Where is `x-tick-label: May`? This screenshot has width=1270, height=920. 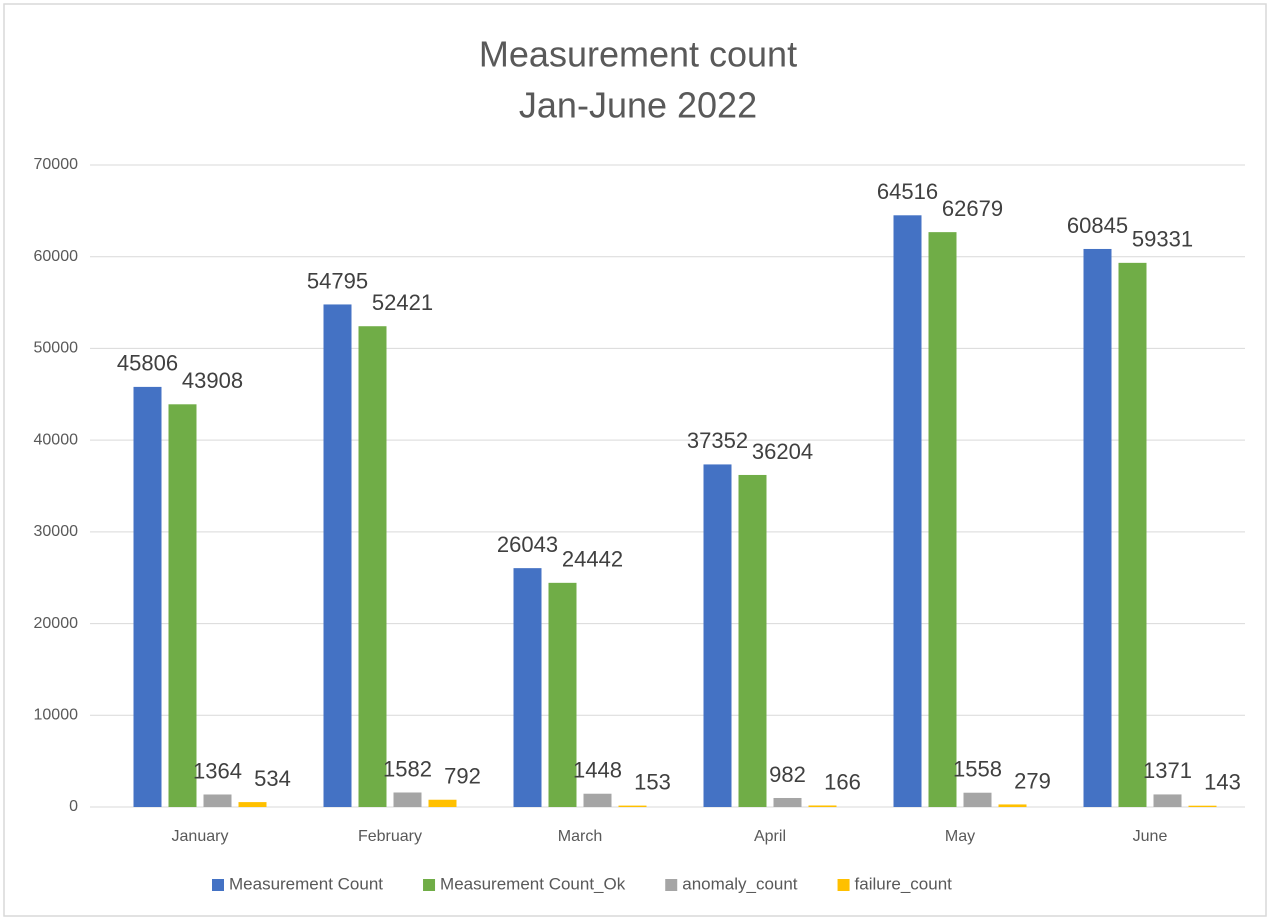 x-tick-label: May is located at coordinates (960, 836).